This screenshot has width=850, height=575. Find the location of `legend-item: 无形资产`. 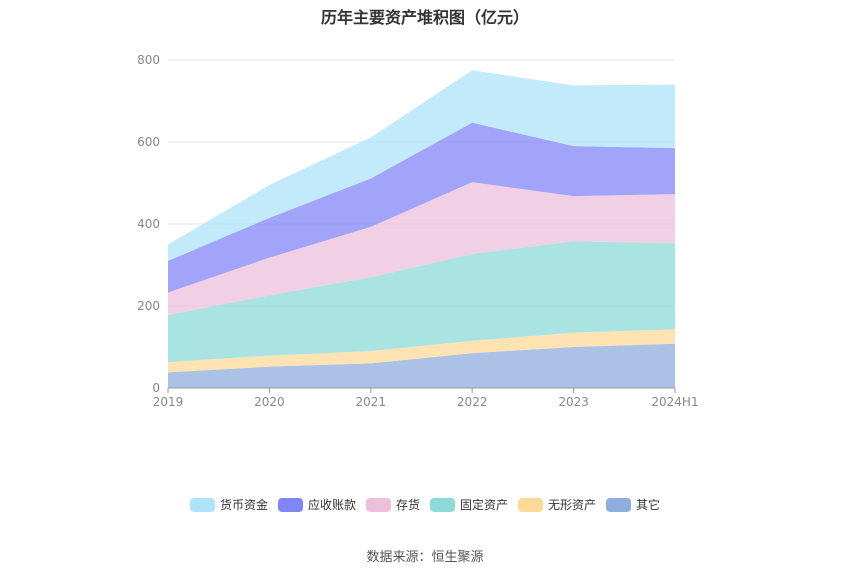

legend-item: 无形资产 is located at coordinates (557, 504).